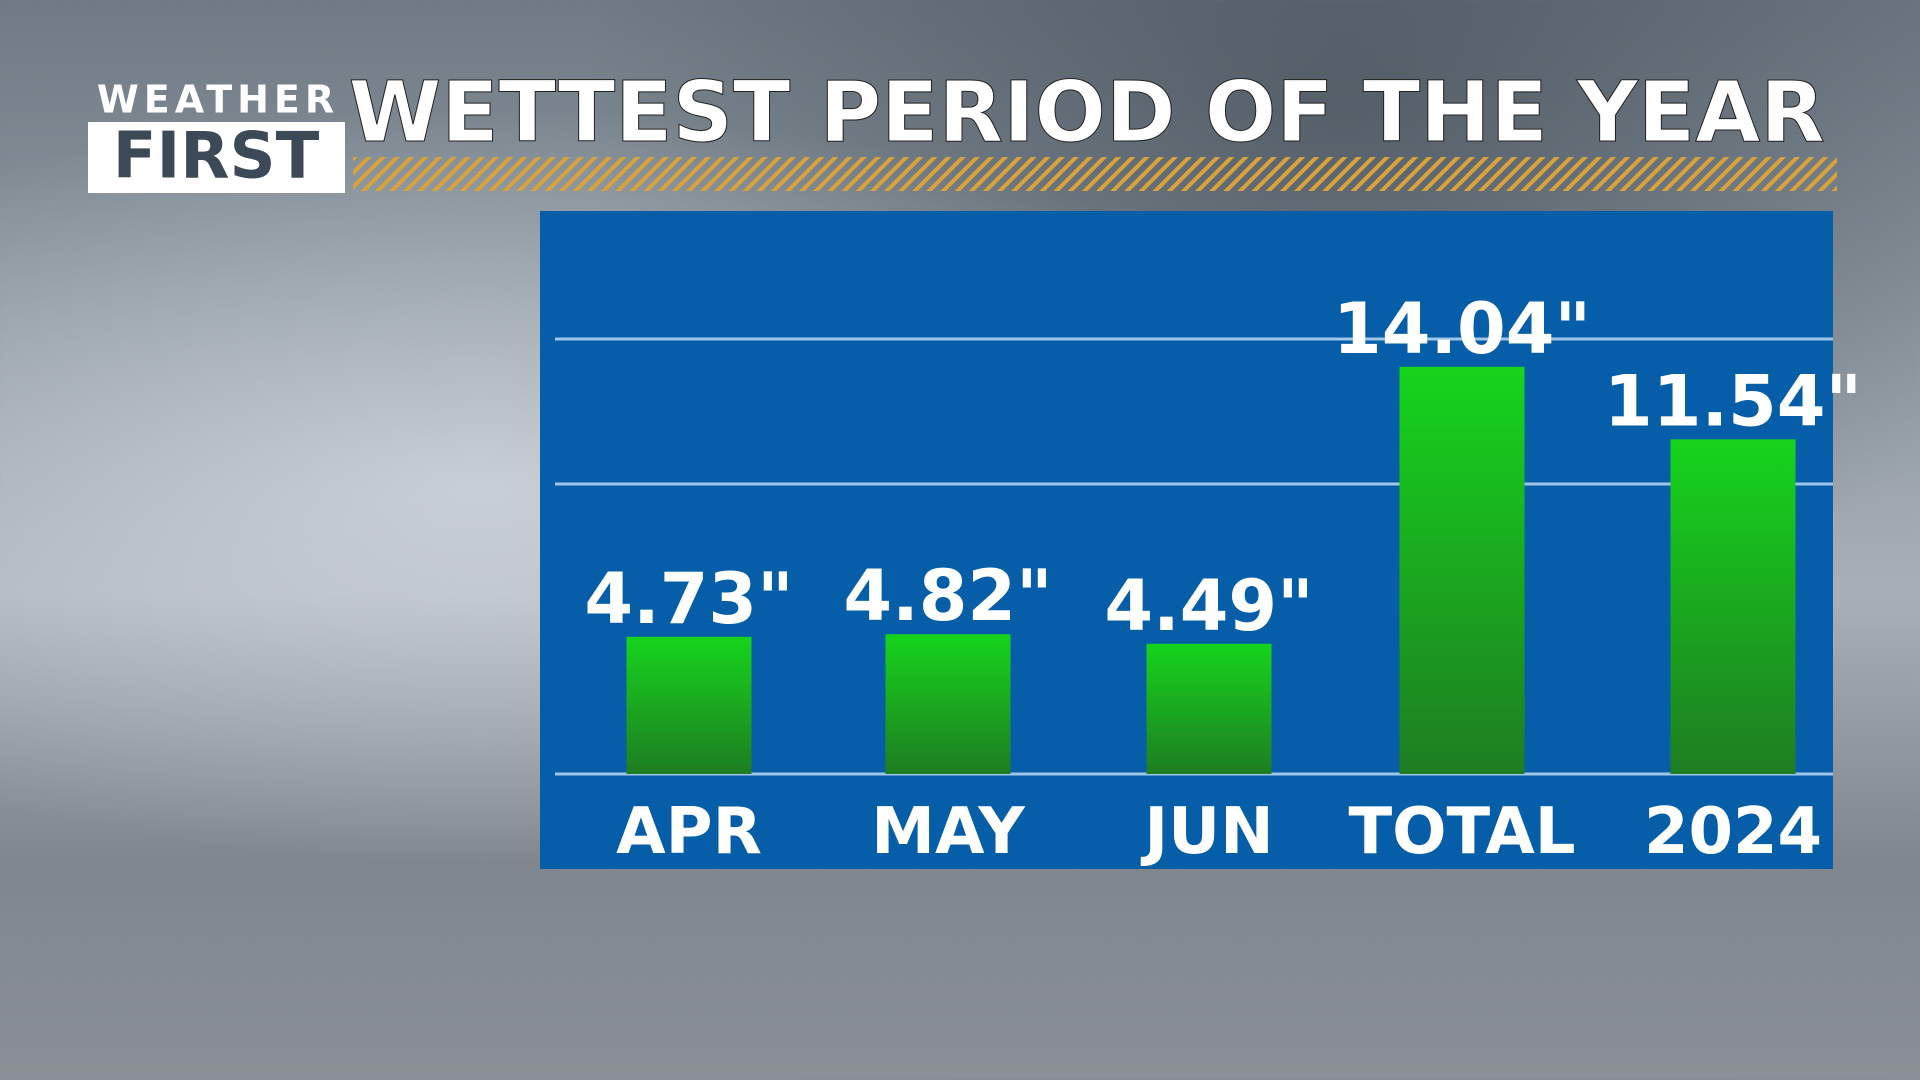 This screenshot has height=1080, width=1920. What do you see at coordinates (1462, 329) in the screenshot?
I see `value-label: 14.04"` at bounding box center [1462, 329].